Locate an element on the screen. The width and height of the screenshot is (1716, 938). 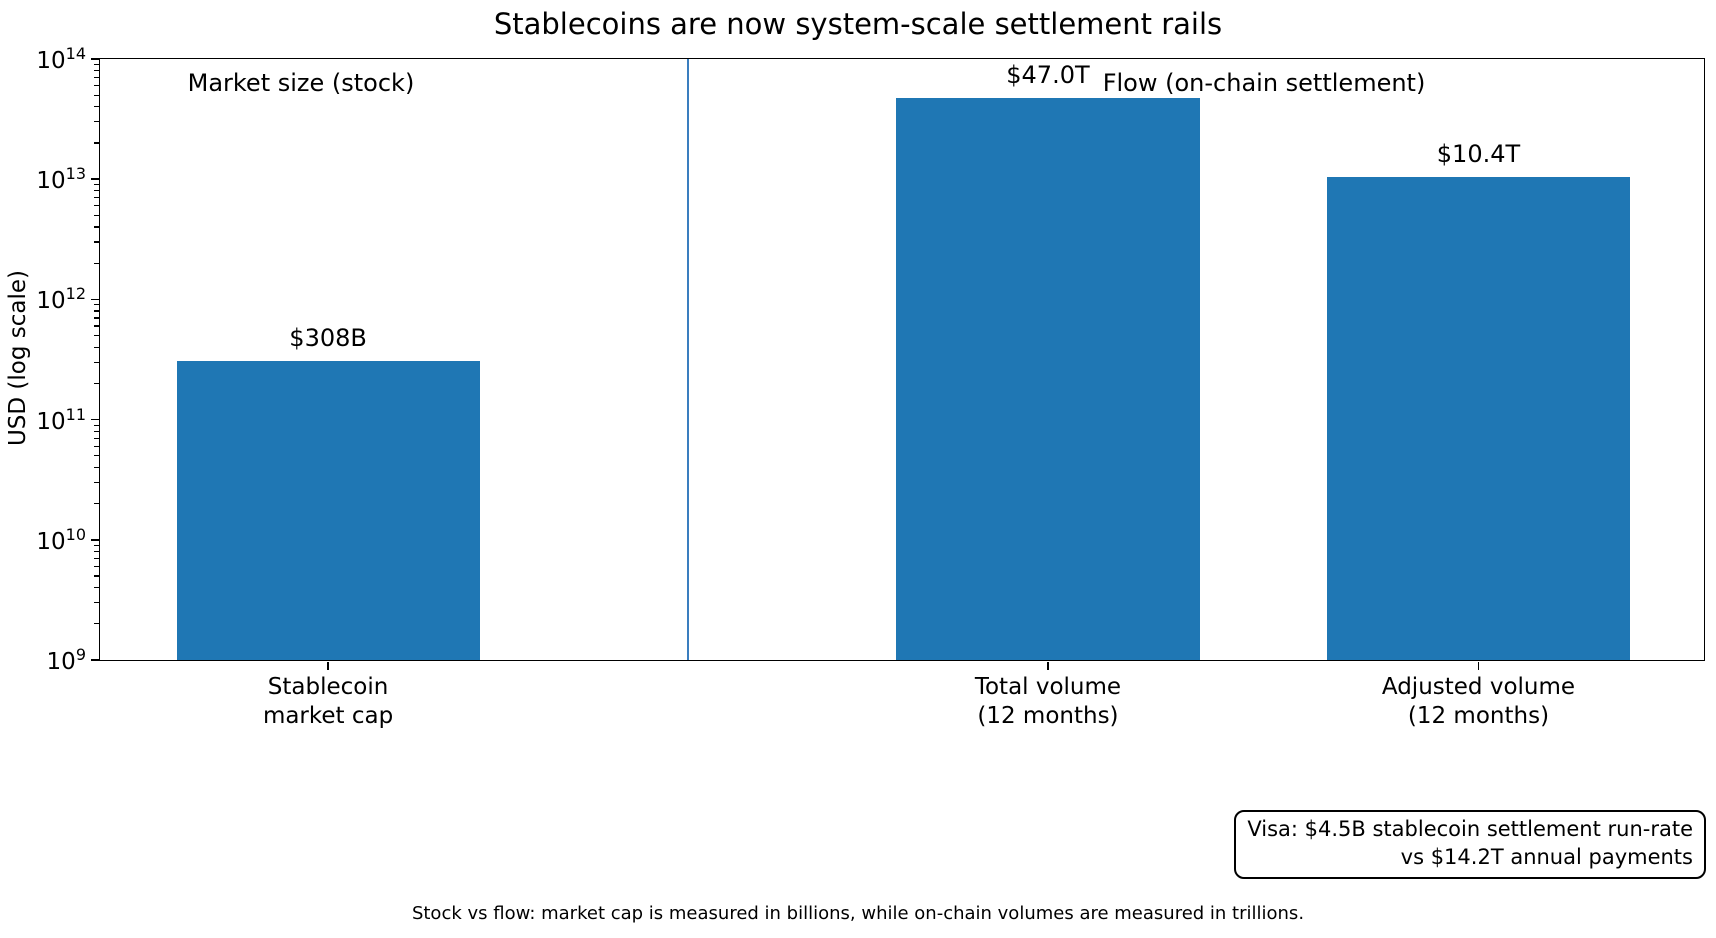
bar-value-label: $10.4T is located at coordinates (1478, 154).